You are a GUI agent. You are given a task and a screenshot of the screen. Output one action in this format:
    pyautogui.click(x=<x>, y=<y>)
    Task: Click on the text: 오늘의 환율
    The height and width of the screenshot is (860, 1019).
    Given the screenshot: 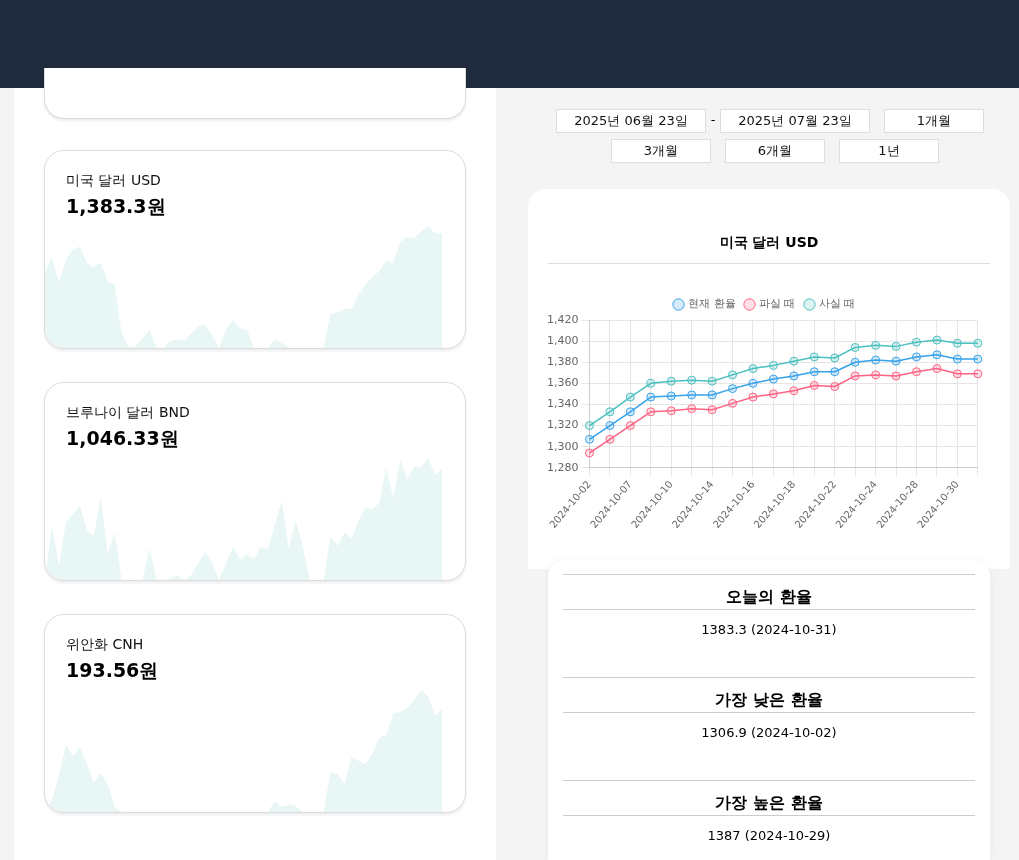 What is the action you would take?
    pyautogui.click(x=769, y=596)
    